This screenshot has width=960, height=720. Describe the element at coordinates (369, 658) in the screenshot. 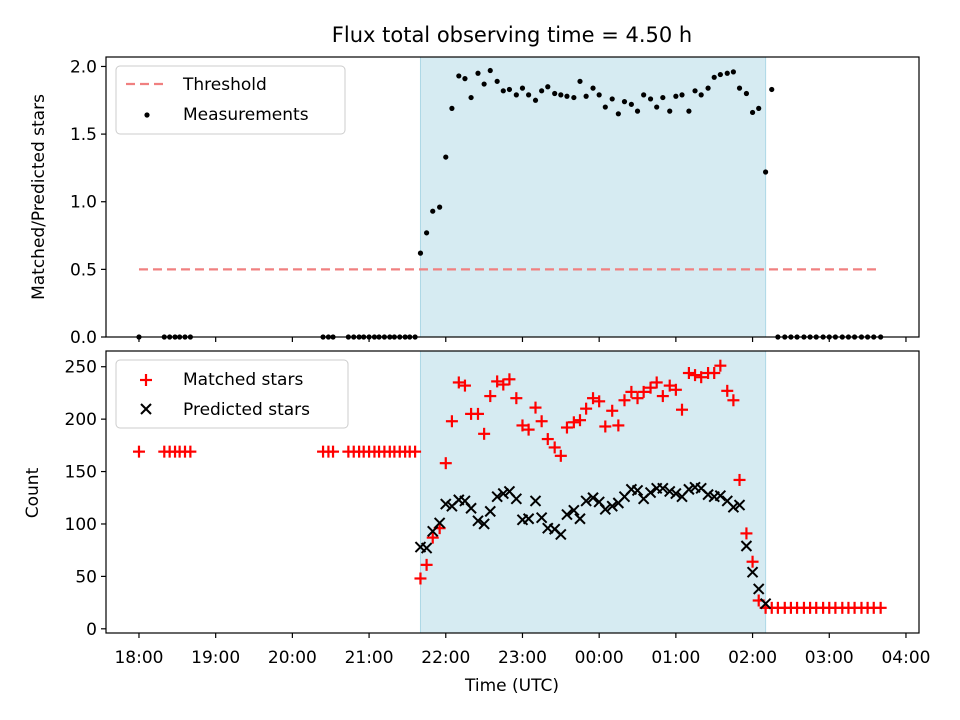

I see `x-tick-label: 21:00` at that location.